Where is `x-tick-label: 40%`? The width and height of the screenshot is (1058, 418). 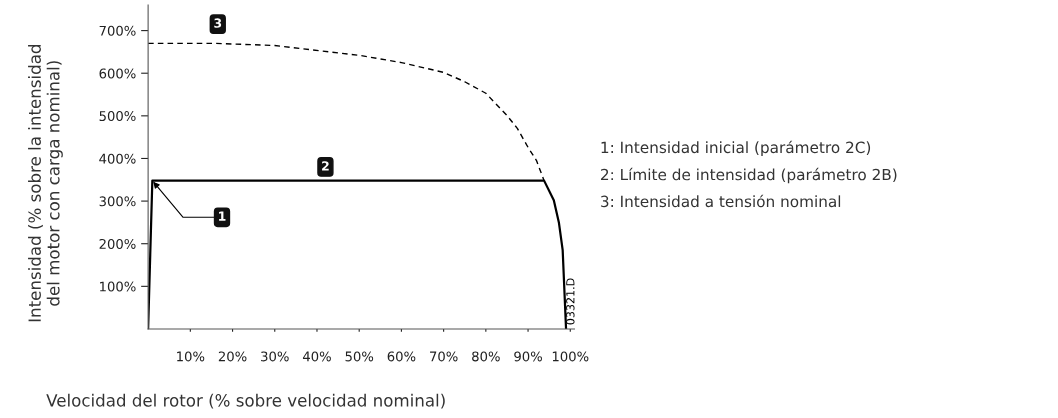
x-tick-label: 40% is located at coordinates (316, 356).